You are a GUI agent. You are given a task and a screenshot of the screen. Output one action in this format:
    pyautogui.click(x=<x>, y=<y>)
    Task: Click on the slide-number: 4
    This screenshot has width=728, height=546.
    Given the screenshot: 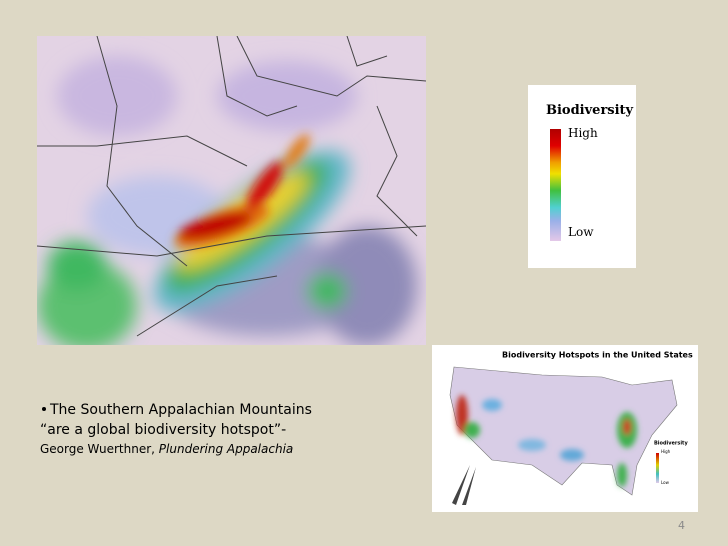 What is the action you would take?
    pyautogui.click(x=681, y=525)
    